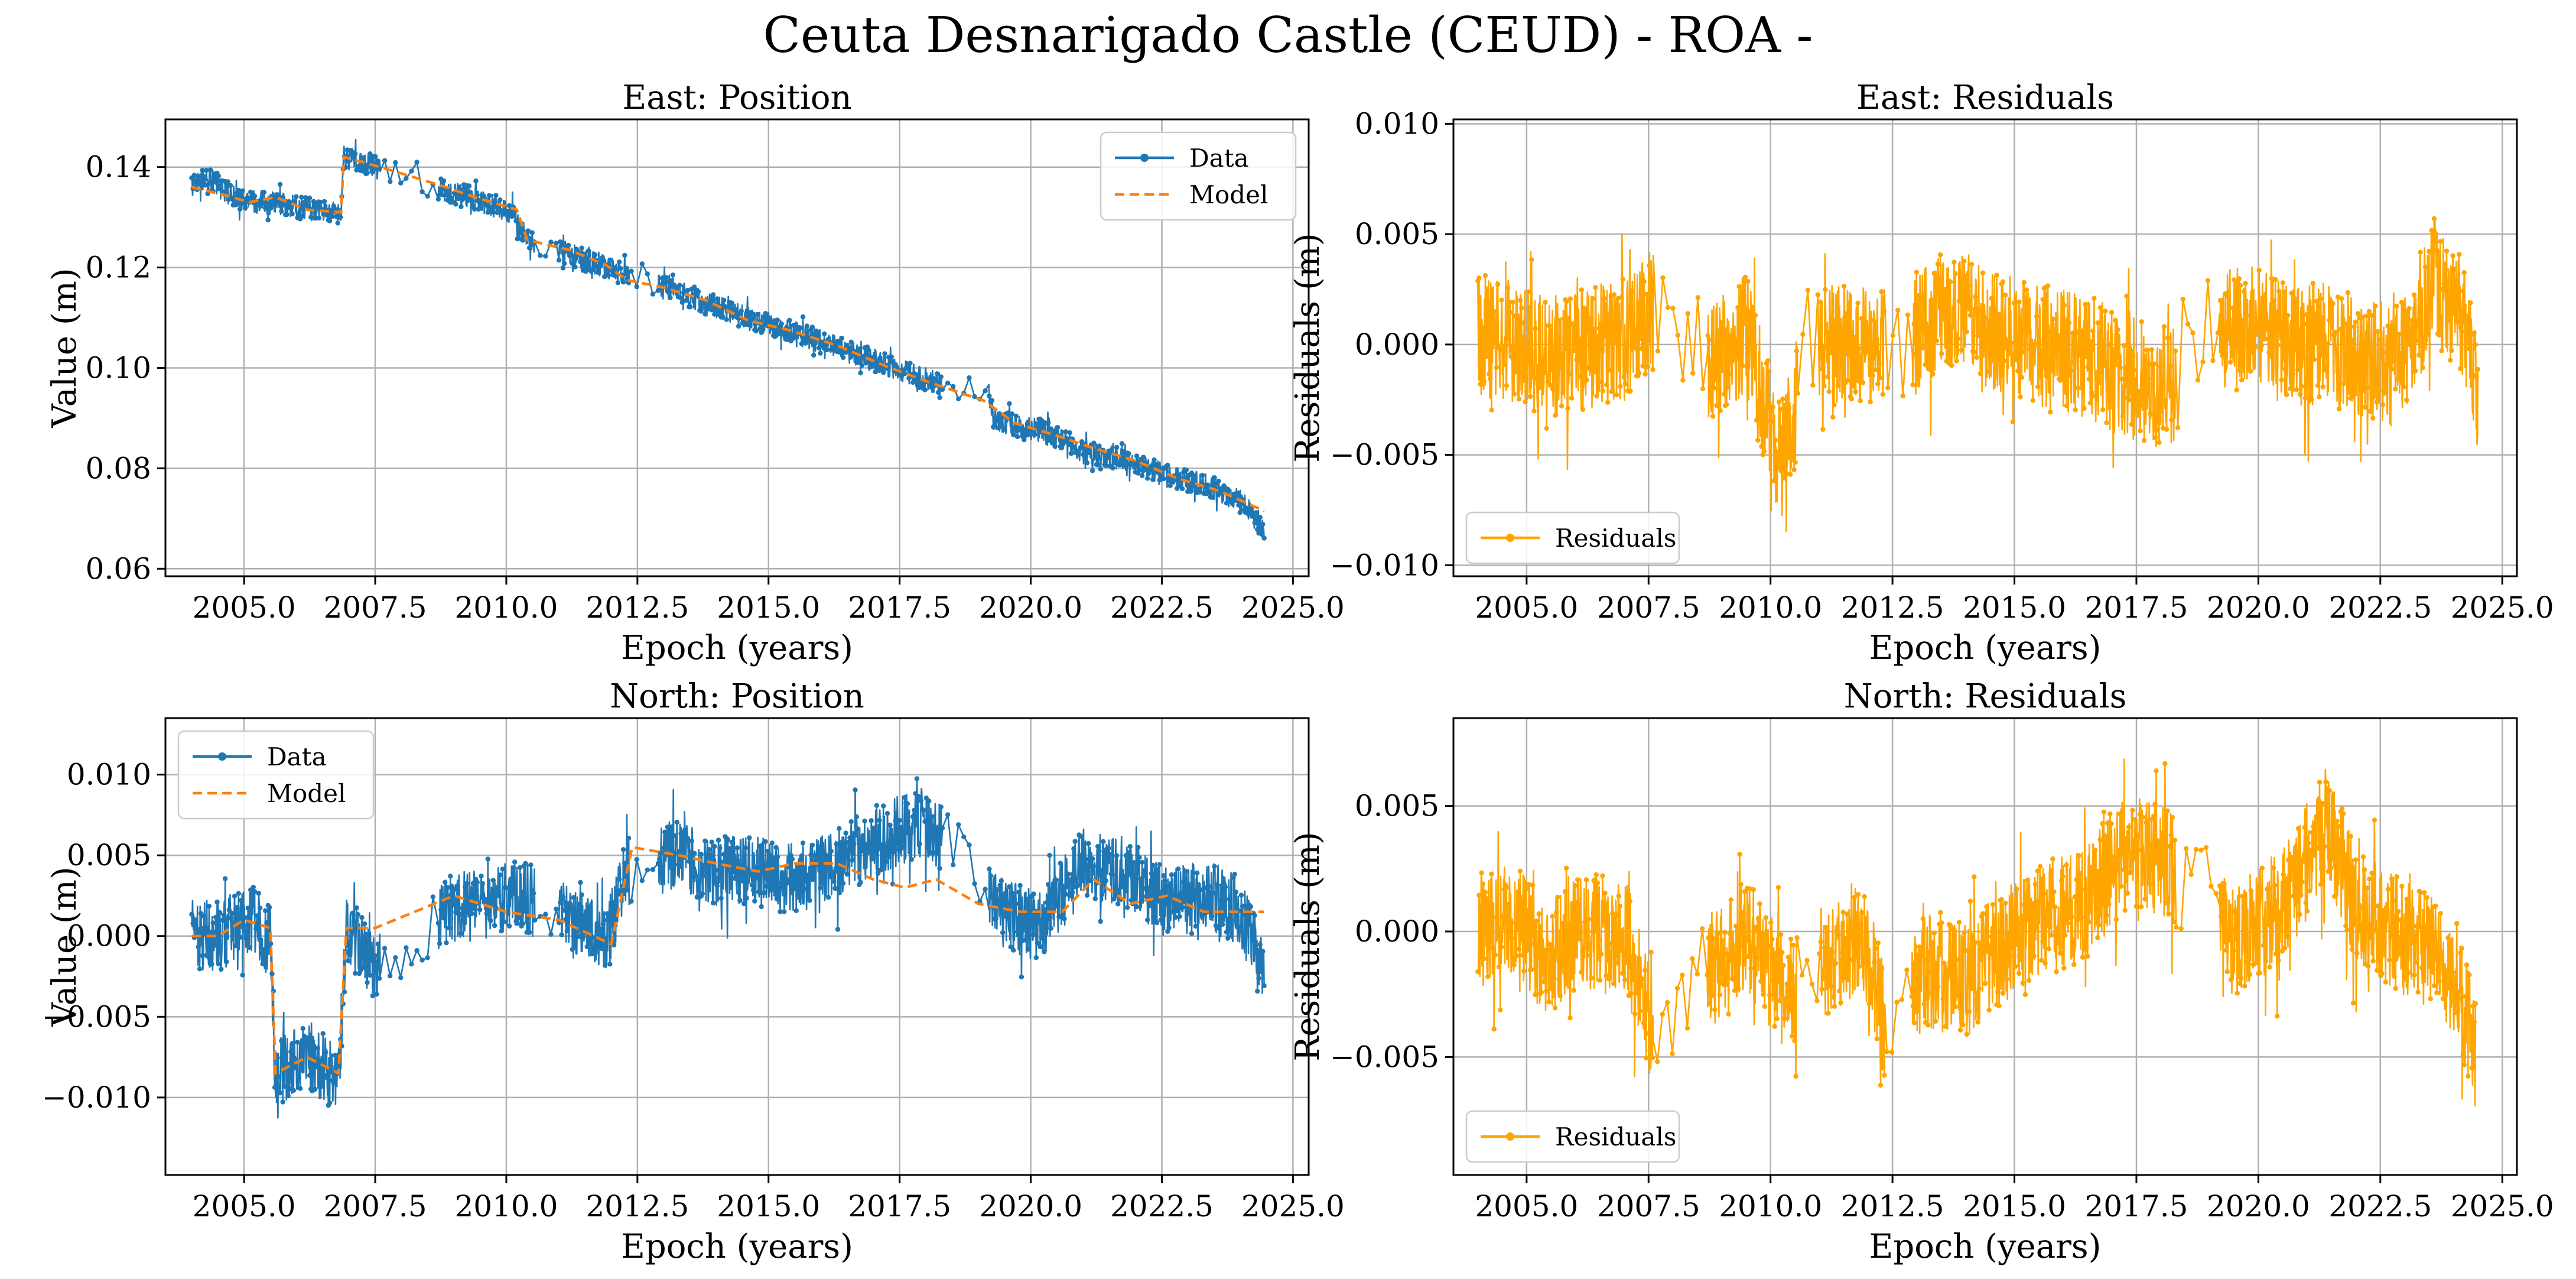 This screenshot has height=1279, width=2576. What do you see at coordinates (119, 568) in the screenshot?
I see `y-tick-label: 0.06` at bounding box center [119, 568].